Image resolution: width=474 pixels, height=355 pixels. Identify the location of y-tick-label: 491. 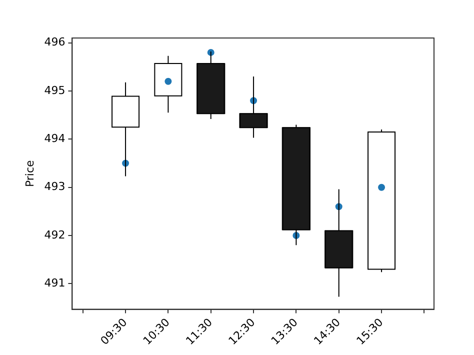
(55, 283).